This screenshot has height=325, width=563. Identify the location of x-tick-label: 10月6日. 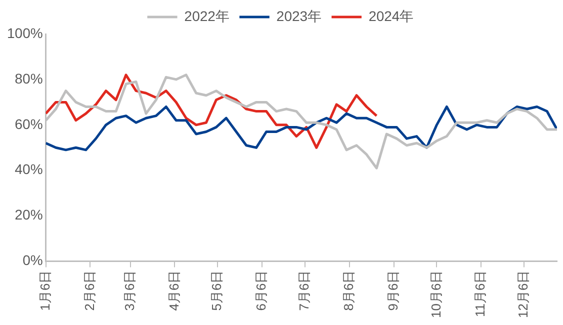
(436, 294).